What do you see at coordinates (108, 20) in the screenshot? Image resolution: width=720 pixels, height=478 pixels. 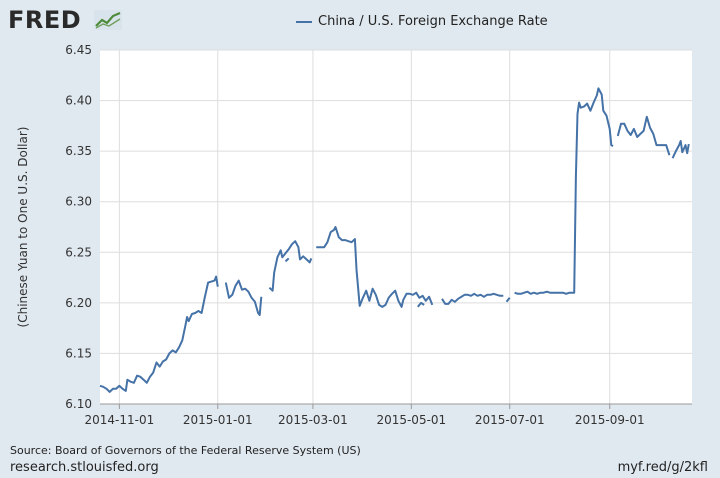 I see `fred-logo-graph-icon` at bounding box center [108, 20].